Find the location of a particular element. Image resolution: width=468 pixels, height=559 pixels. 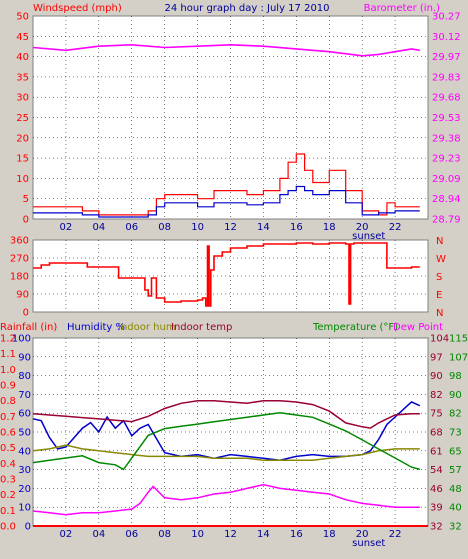

tick-label: 107 is located at coordinates (458, 357).